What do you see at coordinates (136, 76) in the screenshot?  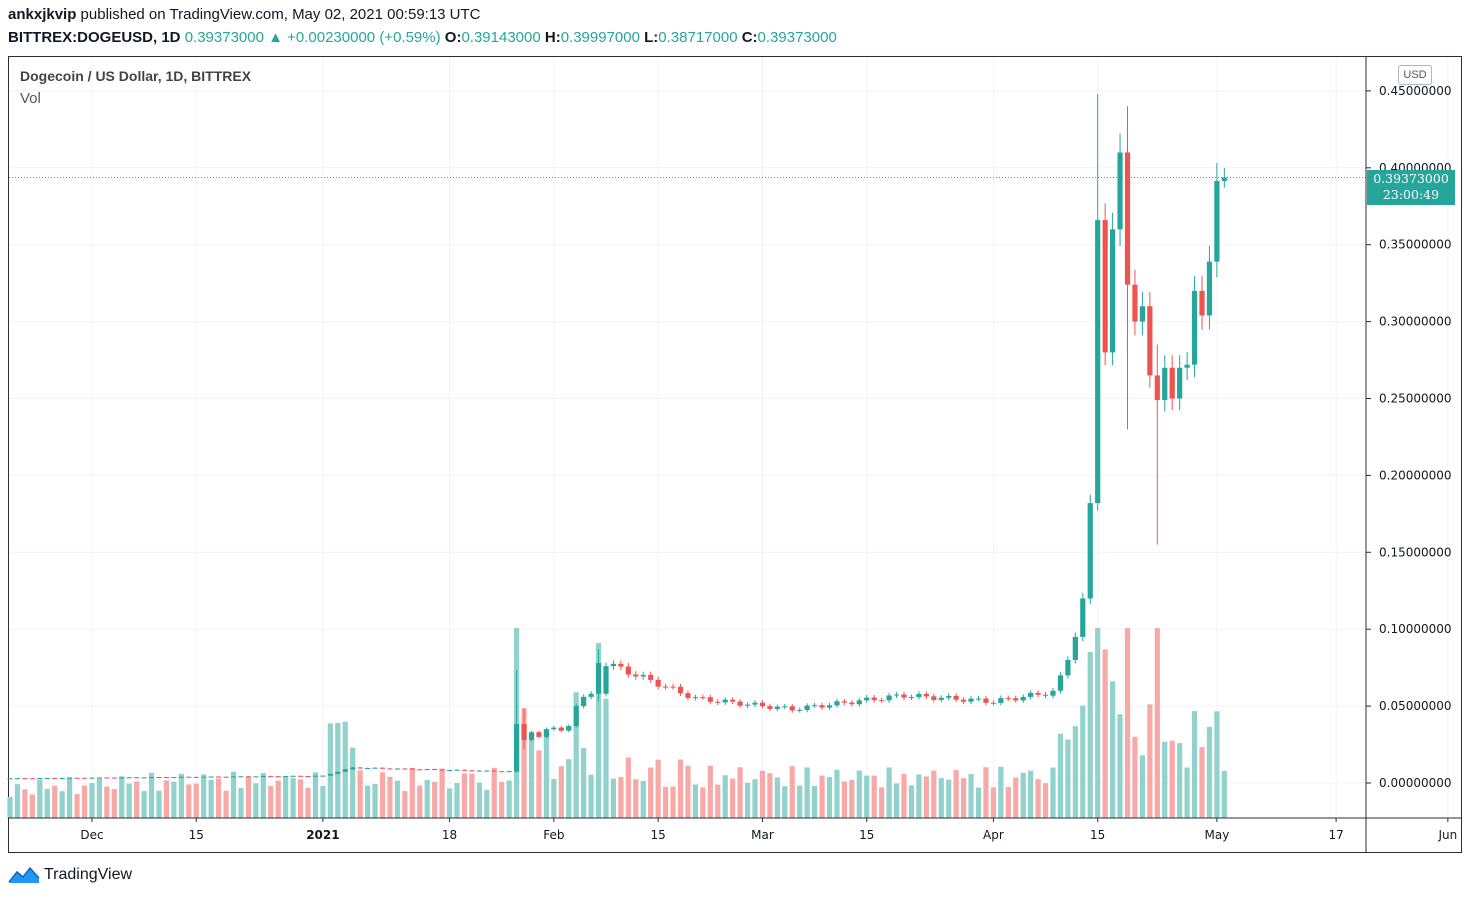 I see `chart-legend-title: Dogecoin / US Dollar, 1D, BITTREX` at bounding box center [136, 76].